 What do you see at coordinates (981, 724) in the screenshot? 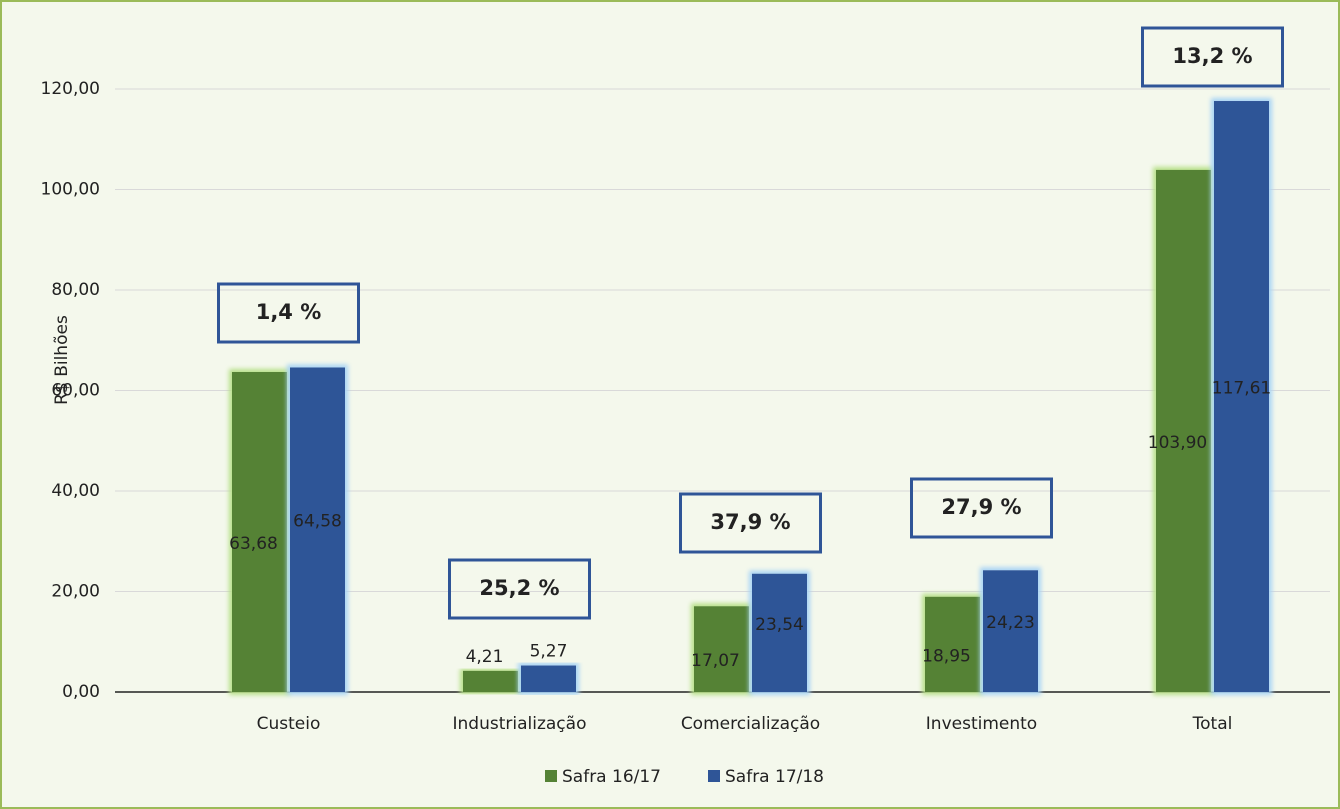
I see `x-tick-label: Investimento` at bounding box center [981, 724].